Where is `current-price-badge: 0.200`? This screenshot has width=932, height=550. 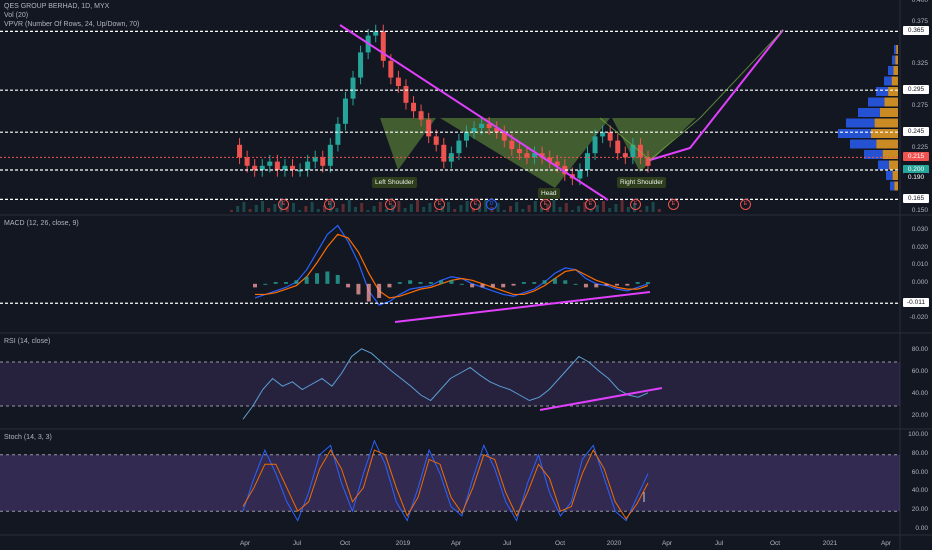 current-price-badge: 0.200 is located at coordinates (916, 169).